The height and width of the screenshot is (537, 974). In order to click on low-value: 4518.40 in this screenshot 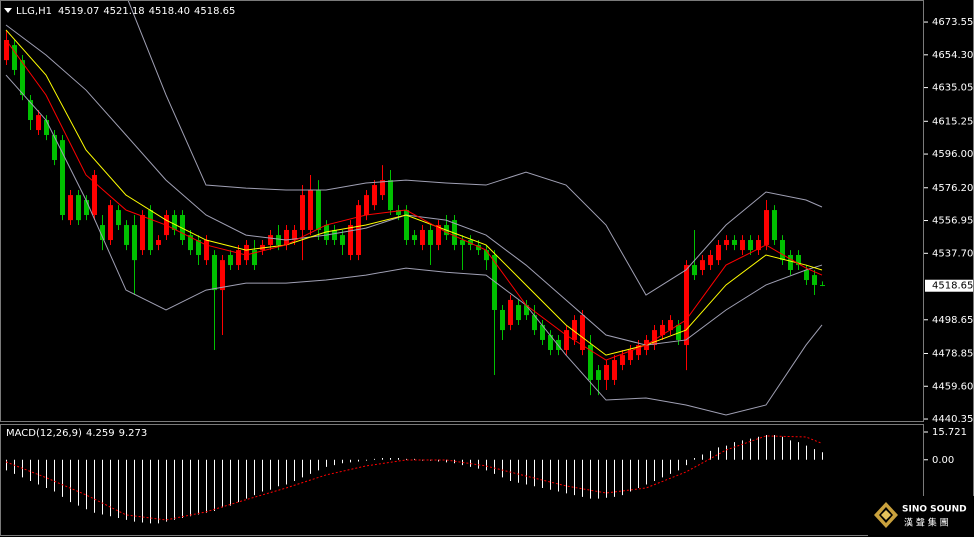, I will do `click(169, 11)`.